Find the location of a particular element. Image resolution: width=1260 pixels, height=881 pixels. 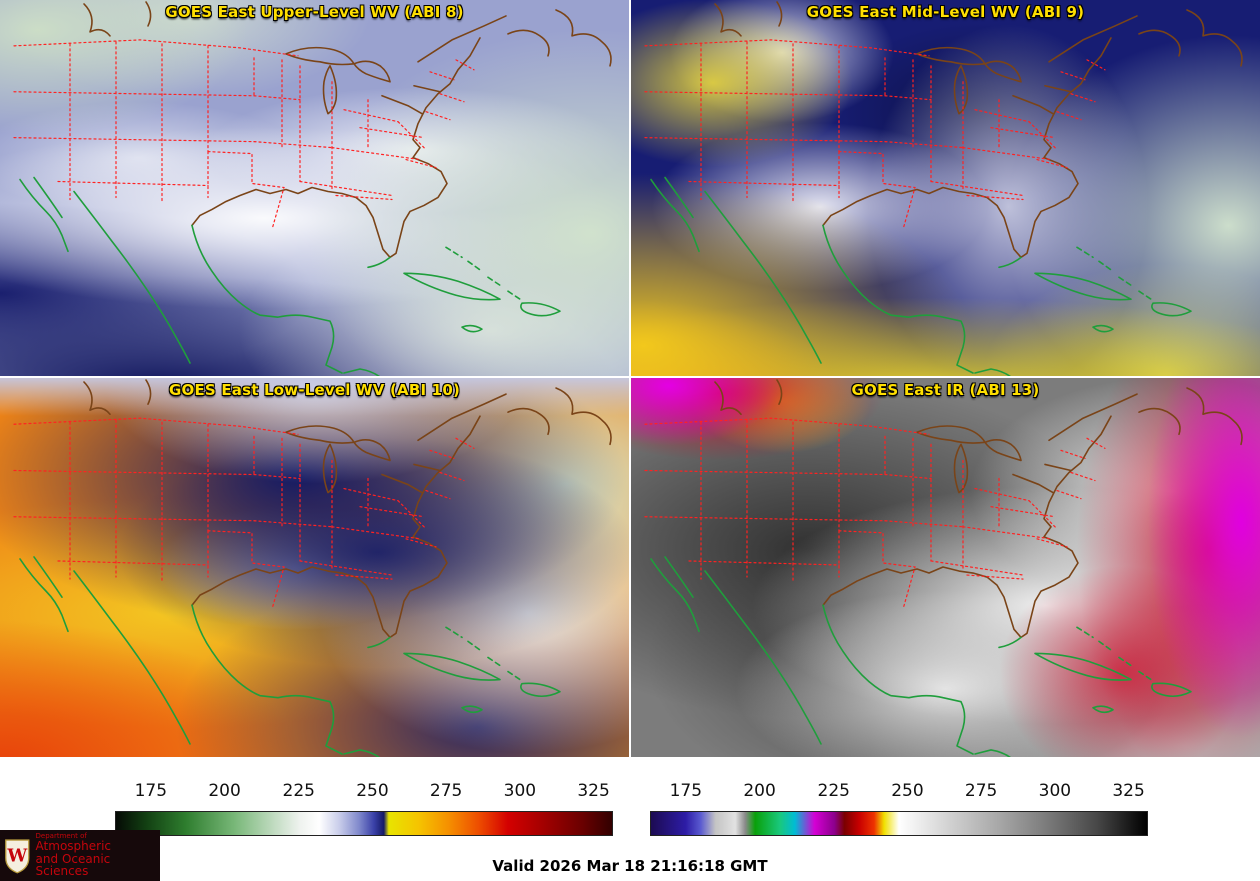

uw-crest-icon: W is located at coordinates (17, 856).